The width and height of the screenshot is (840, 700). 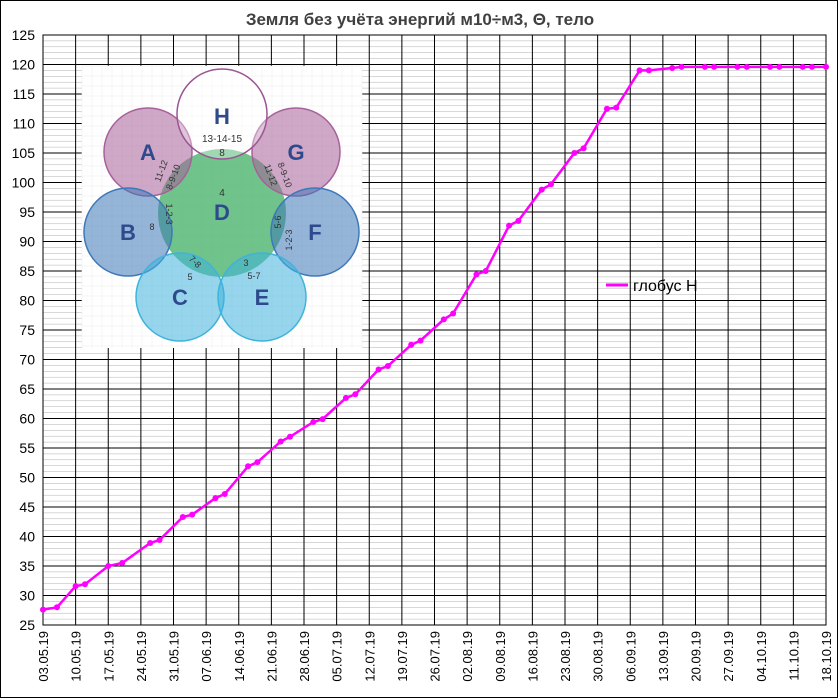 What do you see at coordinates (271, 656) in the screenshot?
I see `x-tick-label: 21.06.19` at bounding box center [271, 656].